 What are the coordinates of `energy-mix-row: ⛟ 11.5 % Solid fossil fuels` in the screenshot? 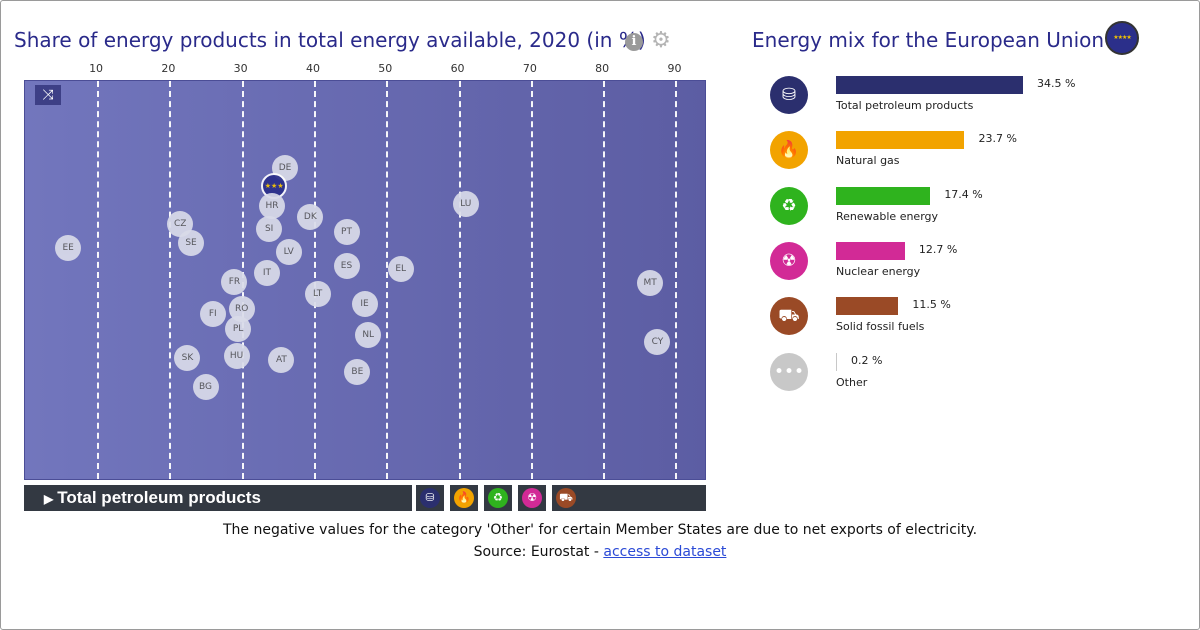 It's located at (980, 317).